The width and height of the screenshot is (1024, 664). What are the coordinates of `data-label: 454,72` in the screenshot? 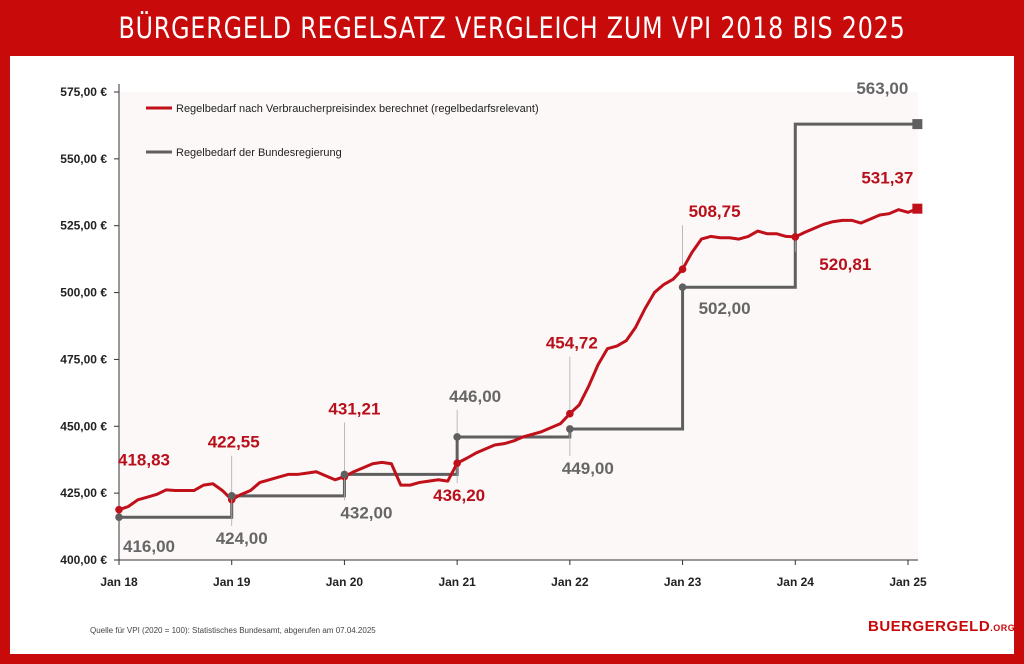 It's located at (572, 343).